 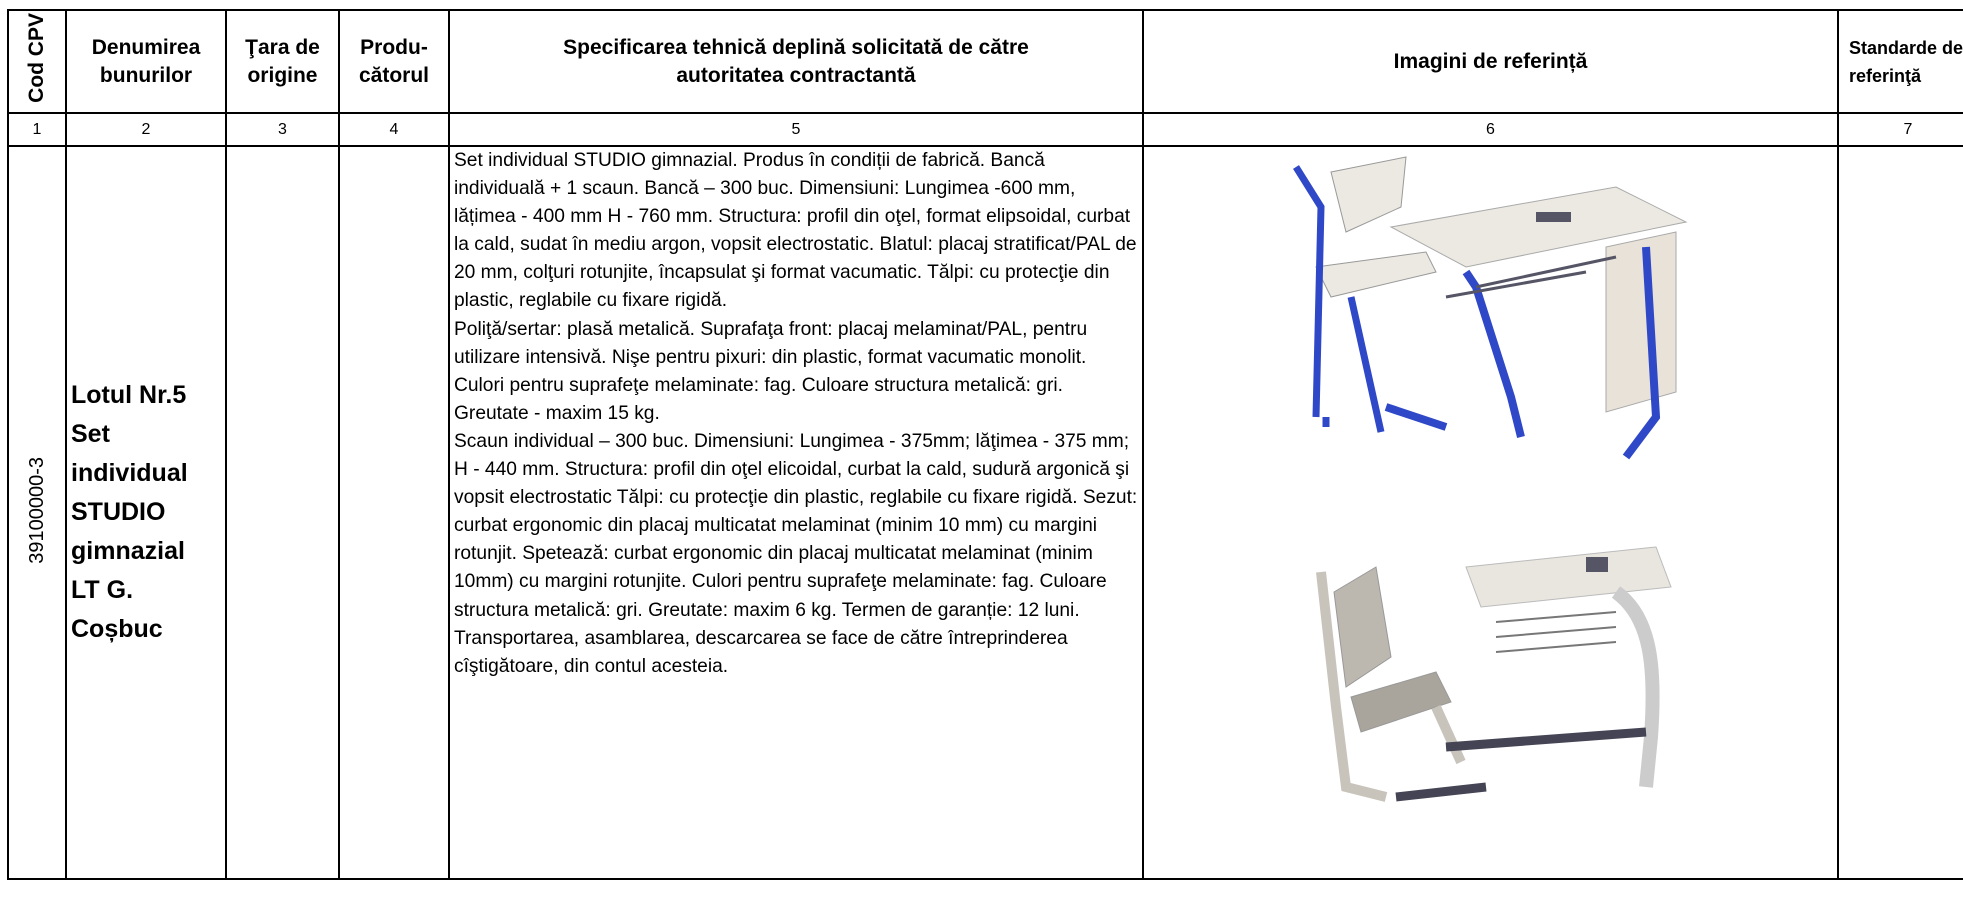 What do you see at coordinates (129, 395) in the screenshot?
I see `lot-name-line: Lotul Nr.5` at bounding box center [129, 395].